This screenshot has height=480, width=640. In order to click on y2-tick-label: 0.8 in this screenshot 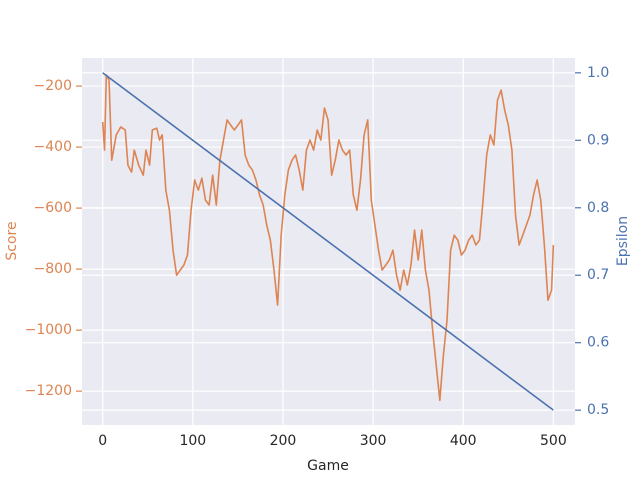, I will do `click(598, 208)`.